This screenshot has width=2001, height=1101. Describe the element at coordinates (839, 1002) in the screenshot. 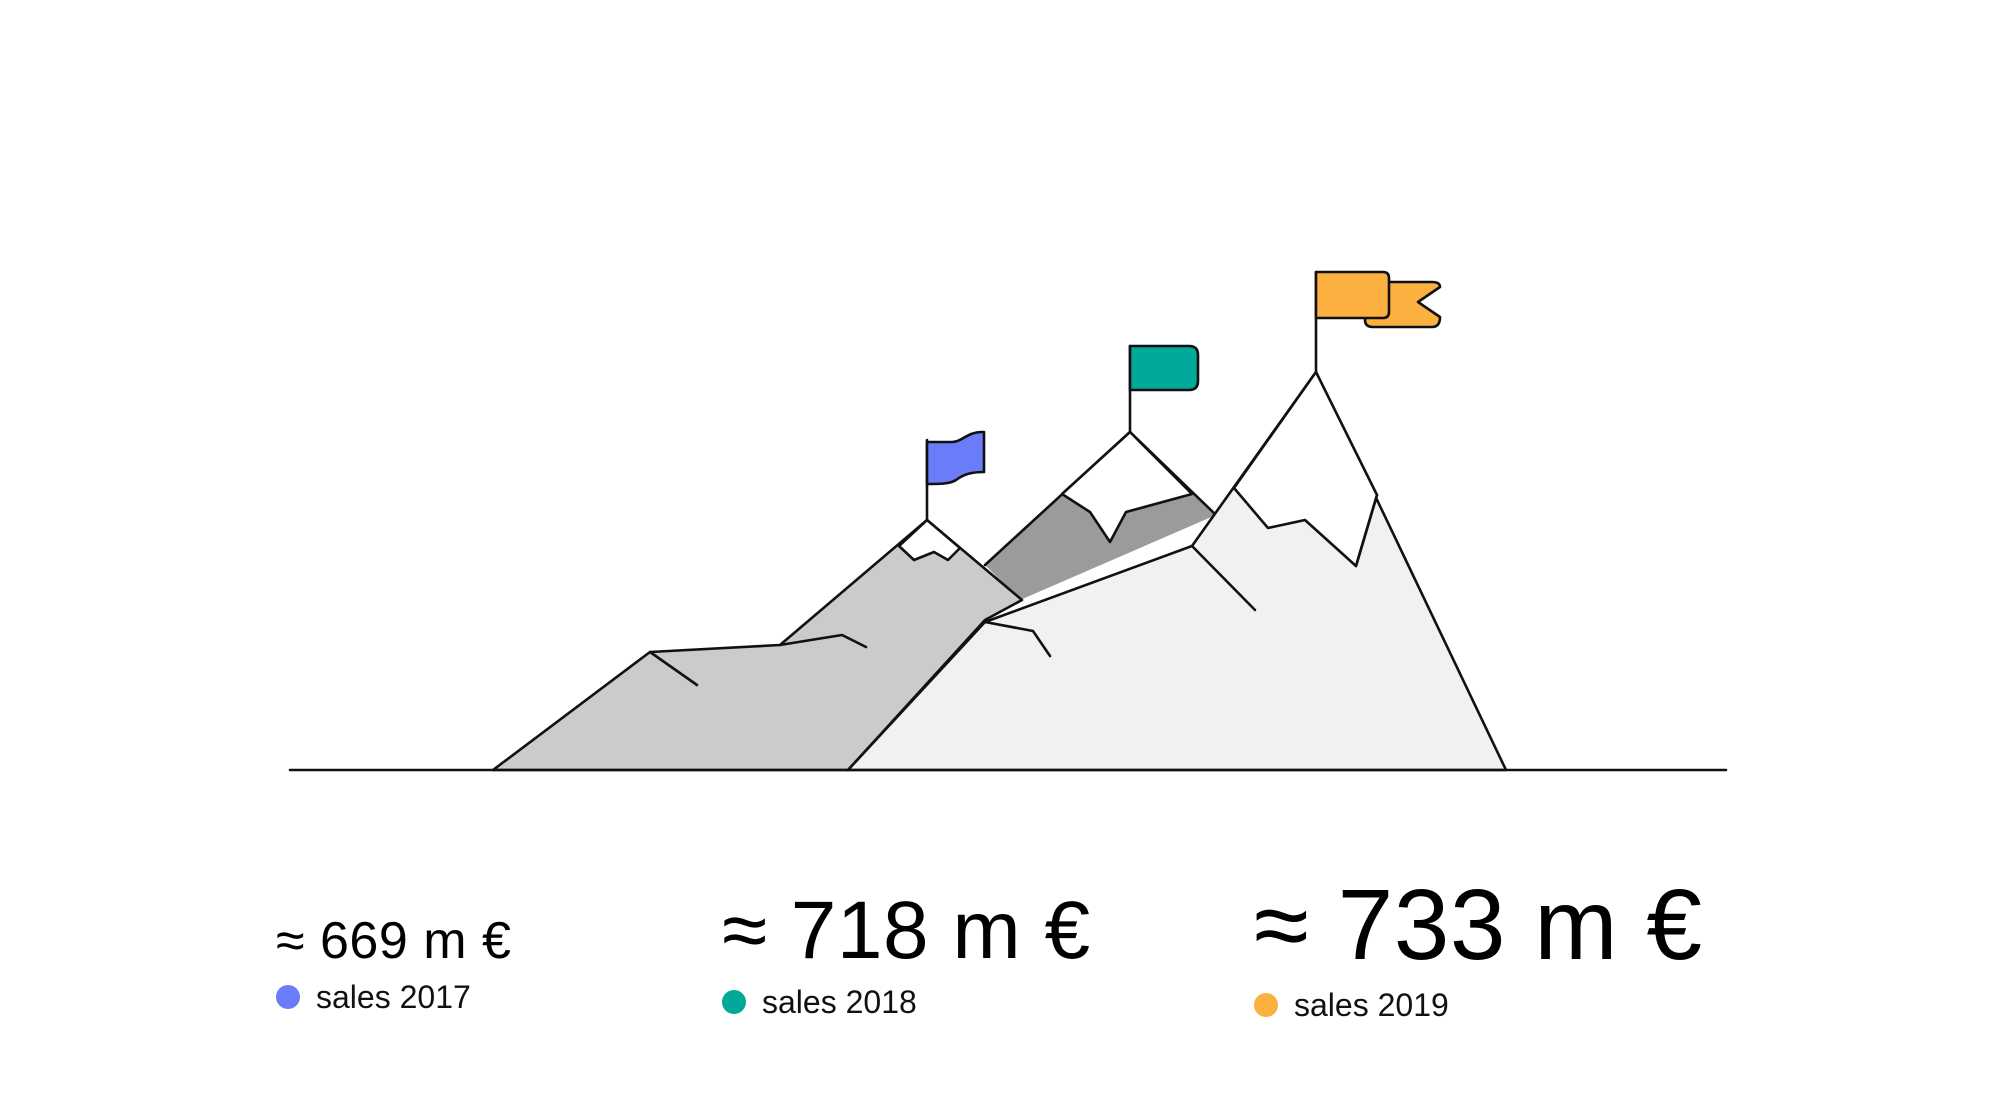

I see `category-label-2018: sales 2018` at that location.